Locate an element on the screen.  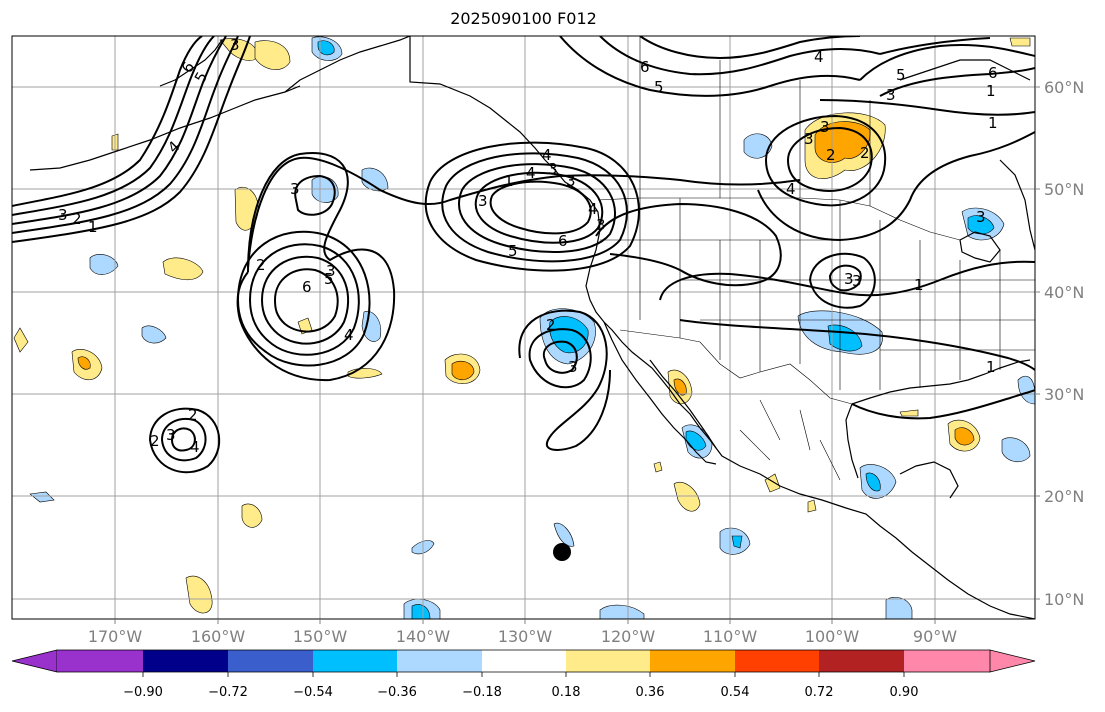
canada-provinces is located at coordinates (755, 121).